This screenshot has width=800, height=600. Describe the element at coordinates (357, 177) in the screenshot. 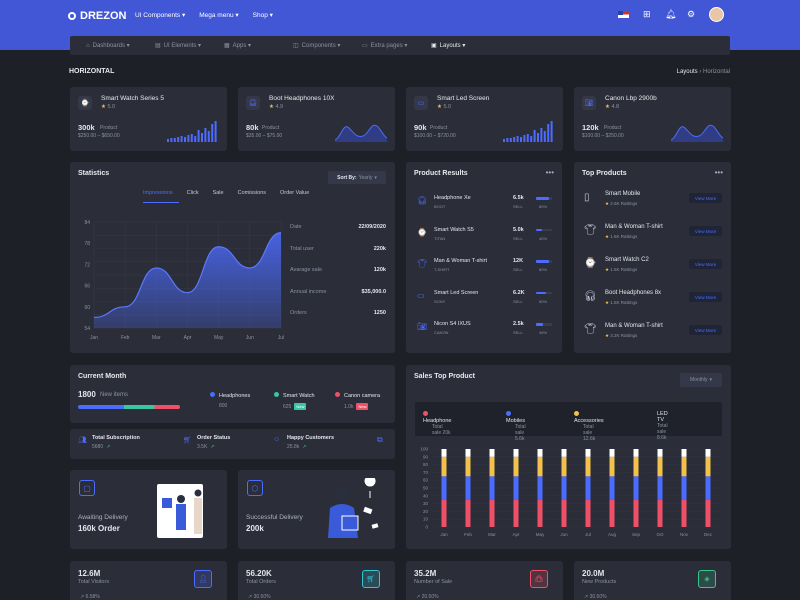

I see `sort-select: Sort By: Yearly ▾` at that location.